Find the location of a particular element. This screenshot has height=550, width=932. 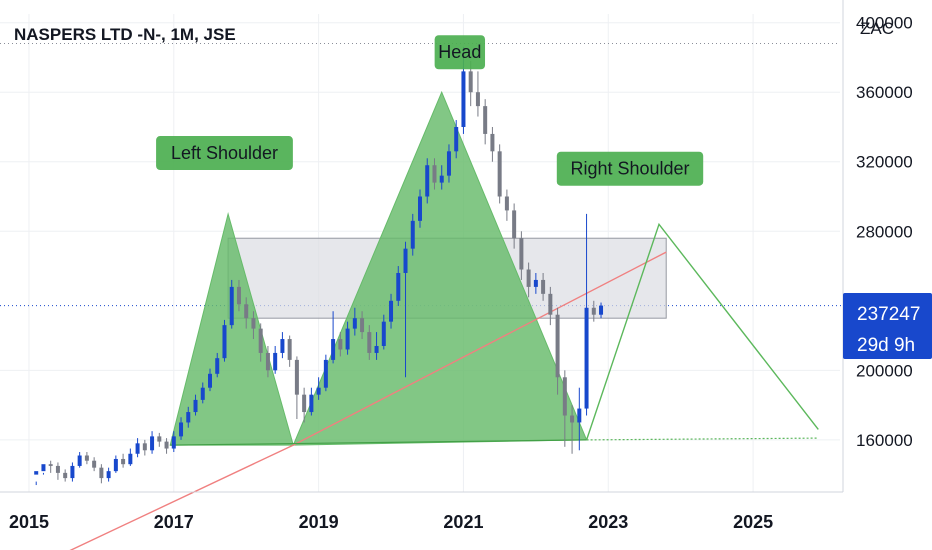

price-label-box is located at coordinates (887, 326).